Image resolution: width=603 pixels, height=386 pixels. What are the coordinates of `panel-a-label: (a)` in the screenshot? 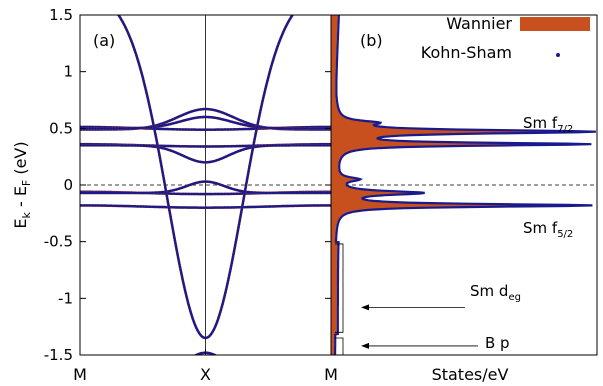 It's located at (104, 40).